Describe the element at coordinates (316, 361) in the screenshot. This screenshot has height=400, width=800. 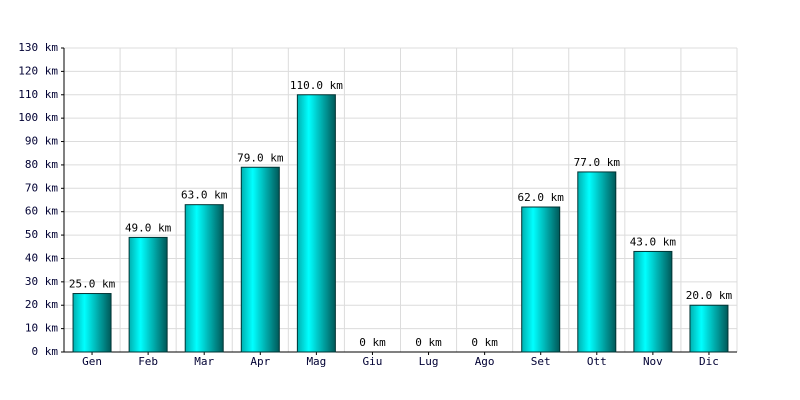
I see `x-tick-label: Mag` at that location.